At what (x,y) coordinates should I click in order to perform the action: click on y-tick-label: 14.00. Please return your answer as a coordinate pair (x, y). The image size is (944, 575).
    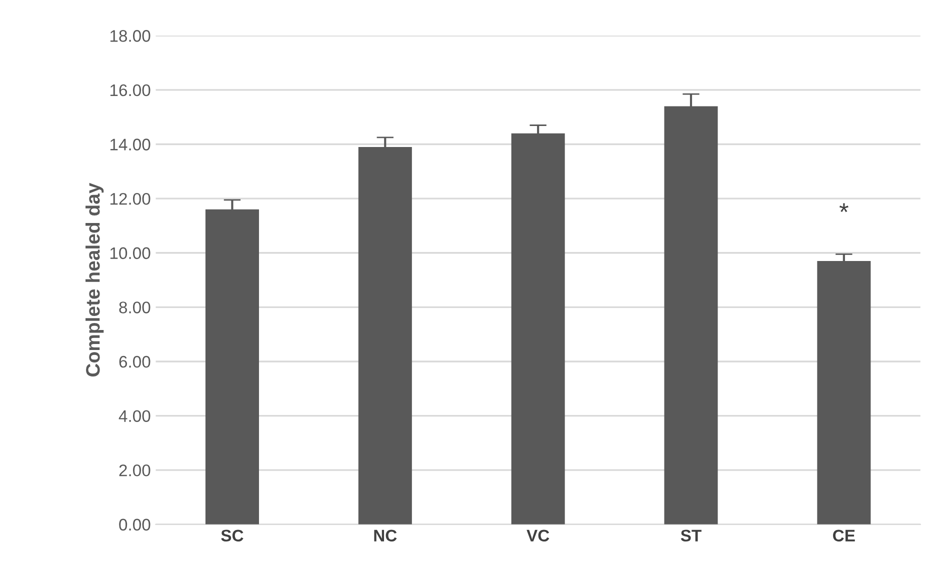
    Looking at the image, I should click on (130, 144).